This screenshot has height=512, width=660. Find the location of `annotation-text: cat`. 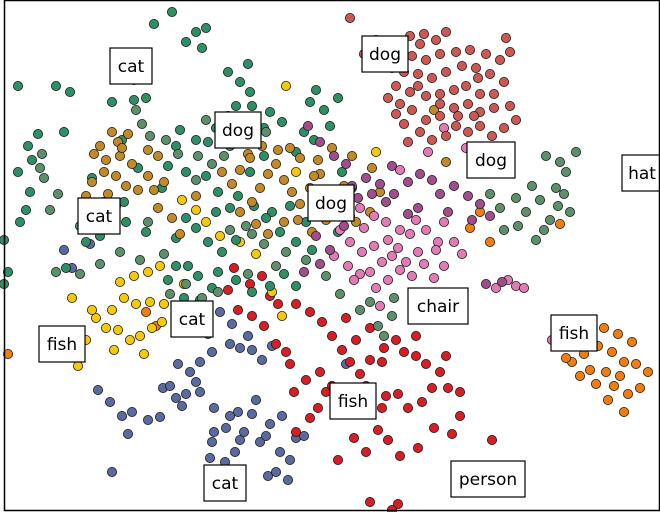

annotation-text: cat is located at coordinates (99, 217).